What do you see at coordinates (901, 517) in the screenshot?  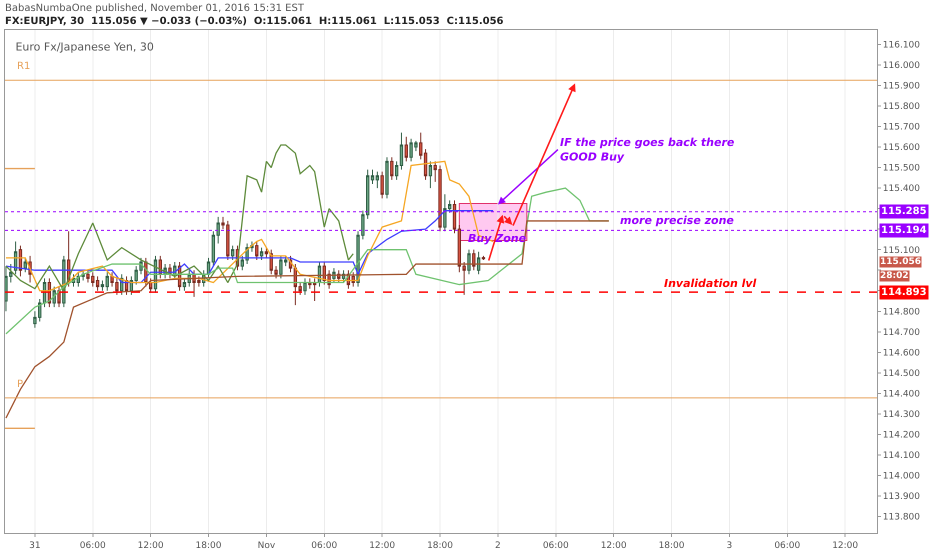 I see `y-tick-label: 113.800` at bounding box center [901, 517].